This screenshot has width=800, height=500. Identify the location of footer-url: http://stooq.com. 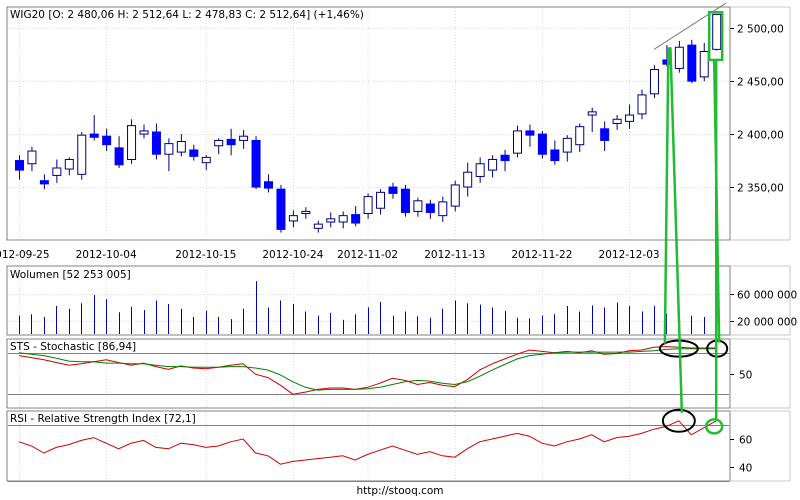
(400, 491).